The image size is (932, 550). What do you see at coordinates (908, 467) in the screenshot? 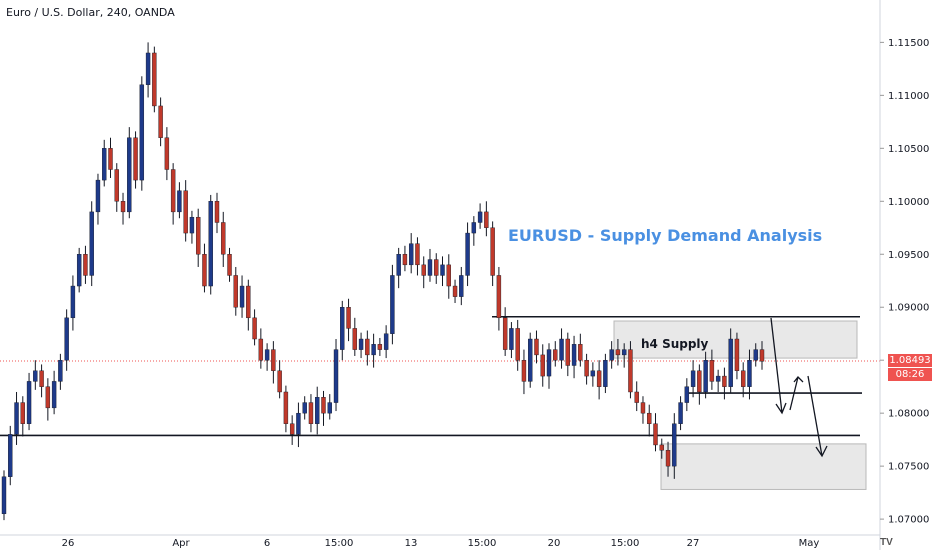
I see `y-tick-label: 1.07500` at bounding box center [908, 467].